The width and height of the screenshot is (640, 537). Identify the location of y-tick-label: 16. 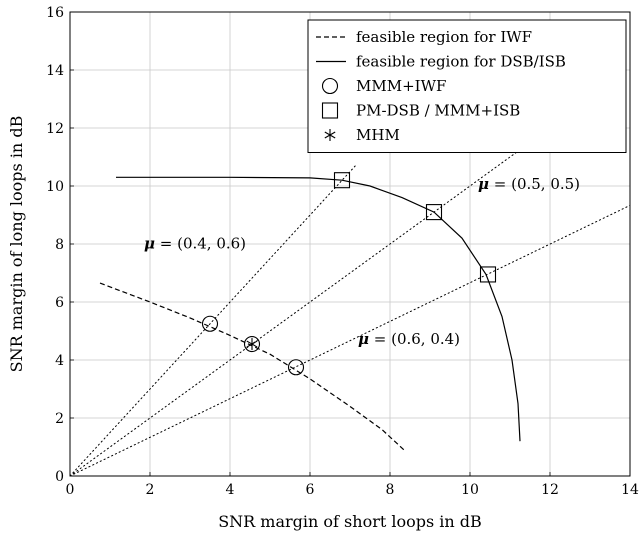
(55, 13).